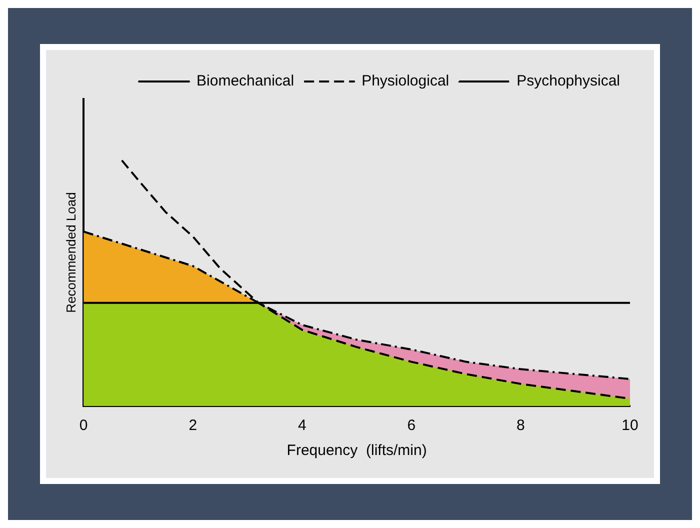  I want to click on x-tick-label: 8, so click(520, 425).